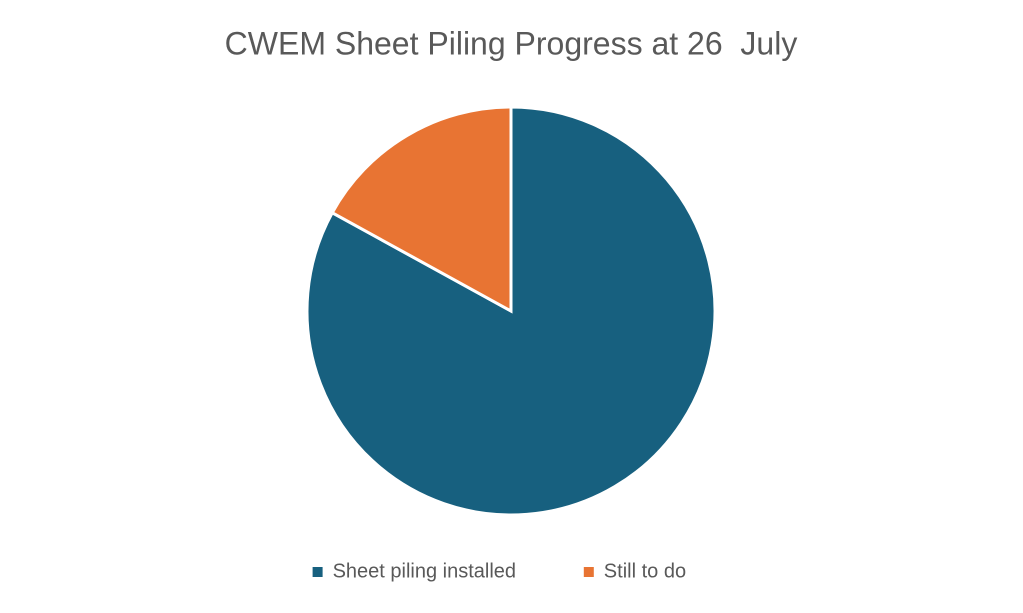 Image resolution: width=1023 pixels, height=613 pixels. What do you see at coordinates (424, 571) in the screenshot?
I see `legend-label: Sheet piling installed` at bounding box center [424, 571].